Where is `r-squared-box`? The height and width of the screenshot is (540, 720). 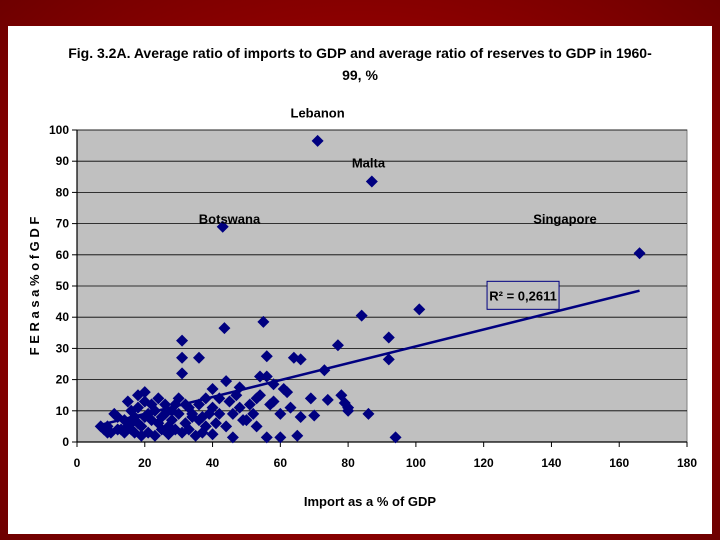
r-squared-box is located at coordinates (523, 295).